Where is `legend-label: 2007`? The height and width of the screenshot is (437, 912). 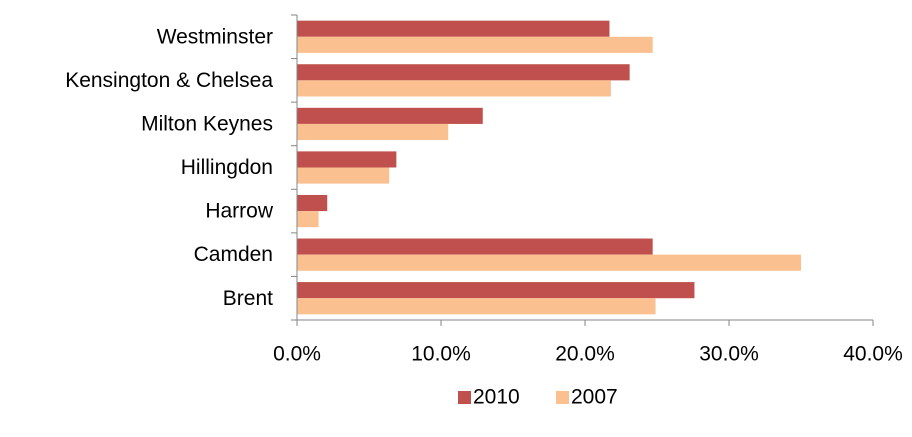
legend-label: 2007 is located at coordinates (594, 397).